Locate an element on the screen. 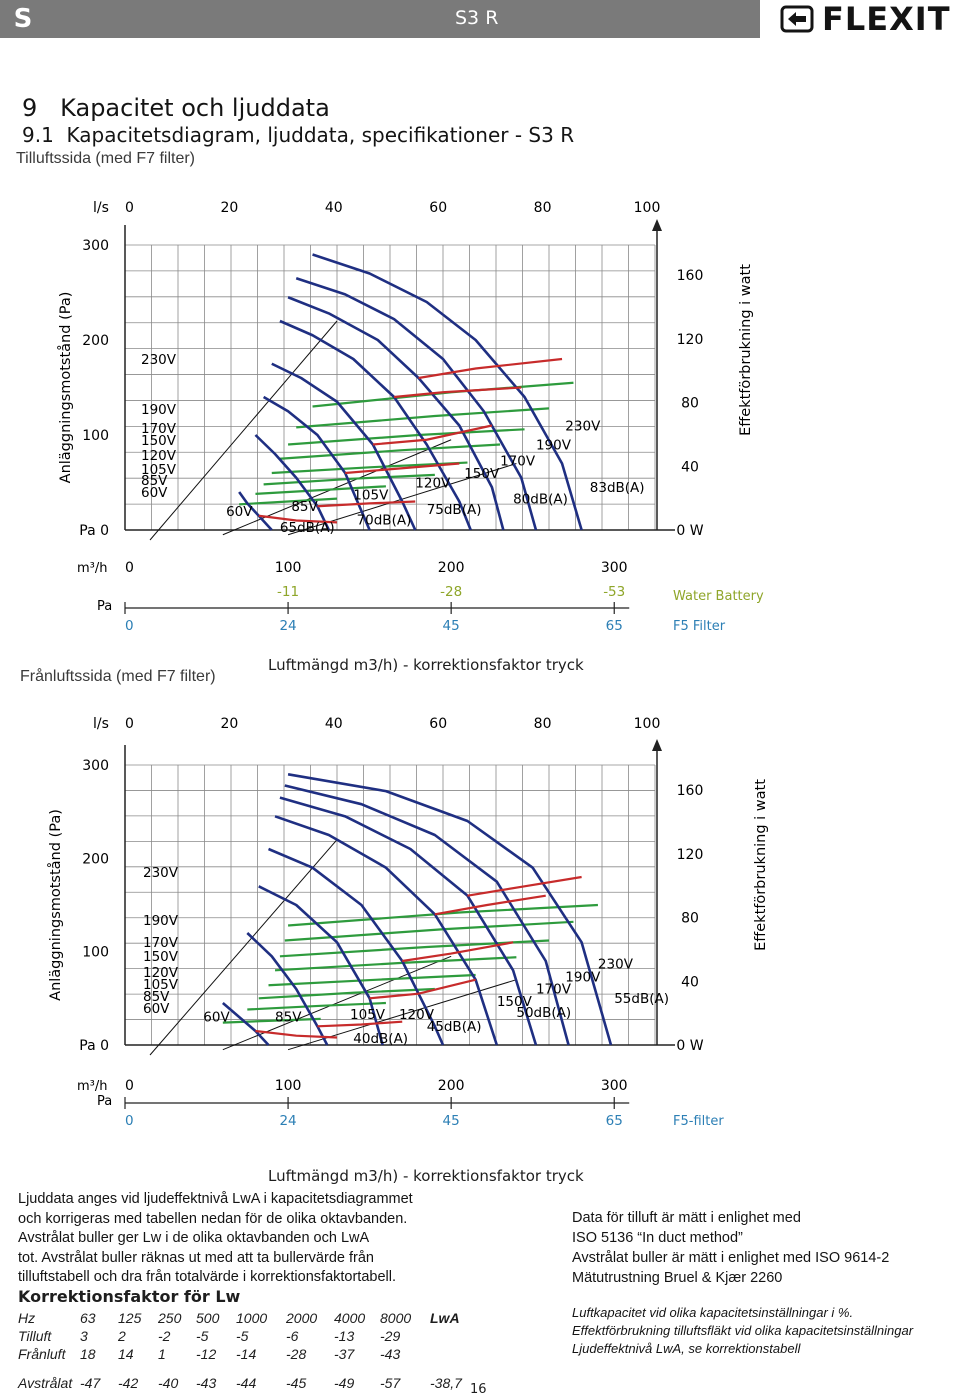 The height and width of the screenshot is (1397, 960). table-cell: 8000 is located at coordinates (396, 1318).